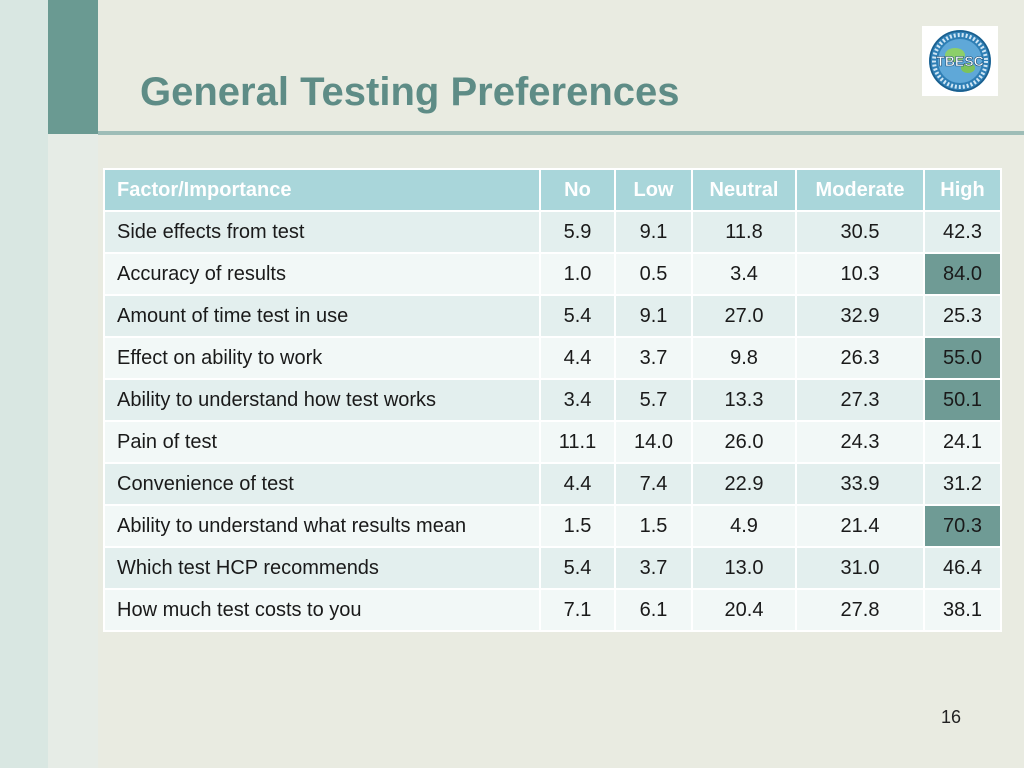  Describe the element at coordinates (653, 484) in the screenshot. I see `value-cell: 7.4` at that location.